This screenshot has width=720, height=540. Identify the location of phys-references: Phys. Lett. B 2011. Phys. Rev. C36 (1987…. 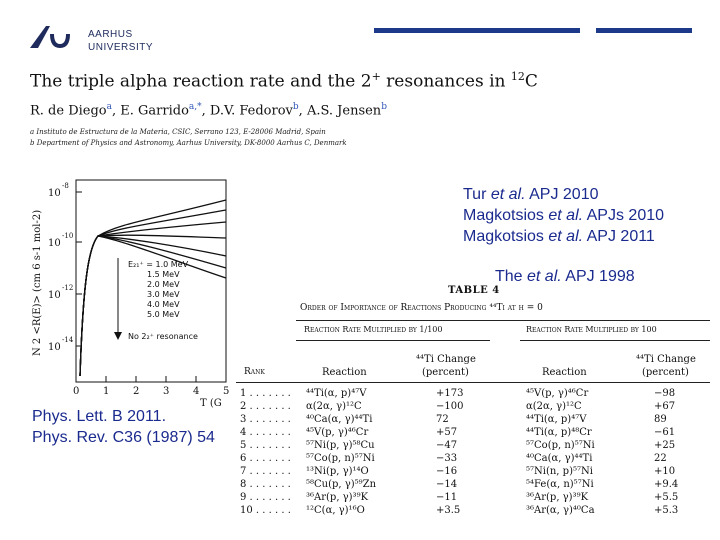
(123, 427).